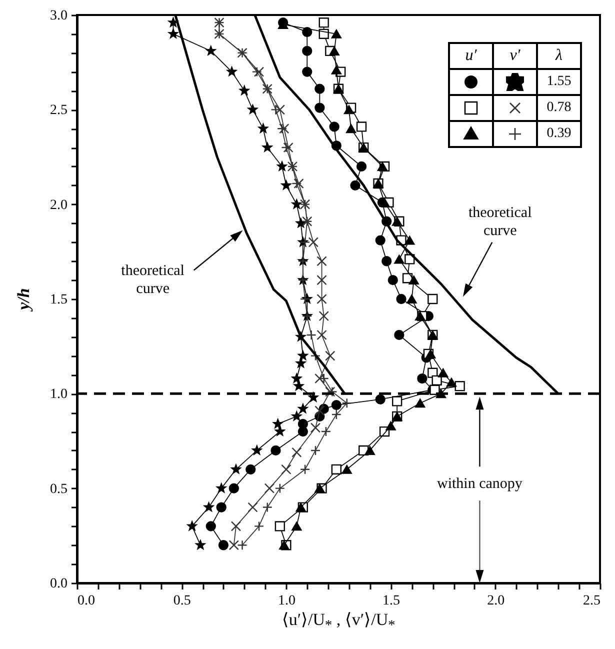  What do you see at coordinates (287, 601) in the screenshot?
I see `x-tick-label: 1.0` at bounding box center [287, 601].